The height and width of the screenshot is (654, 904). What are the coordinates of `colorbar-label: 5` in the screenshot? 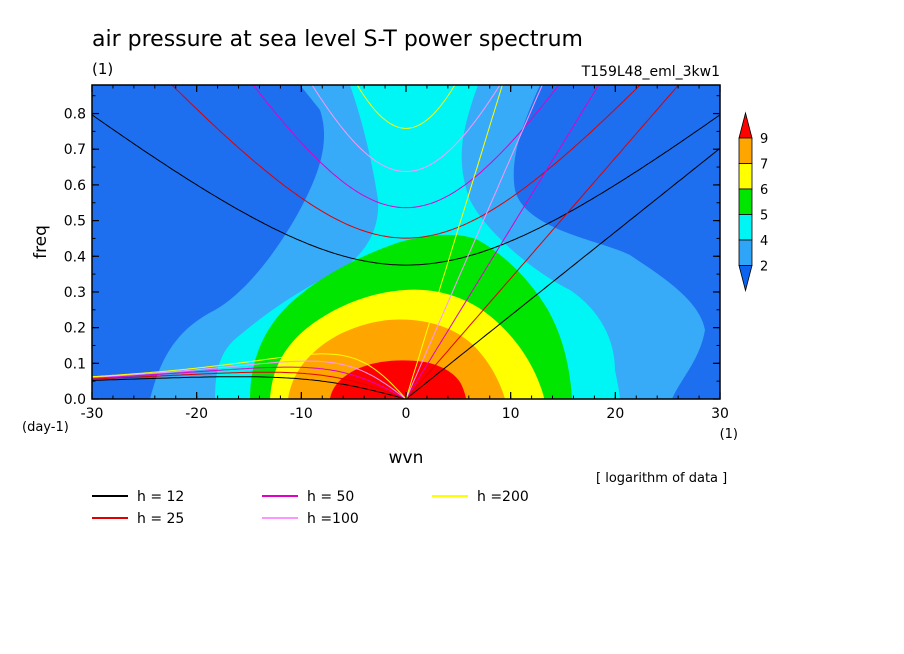 It's located at (764, 216).